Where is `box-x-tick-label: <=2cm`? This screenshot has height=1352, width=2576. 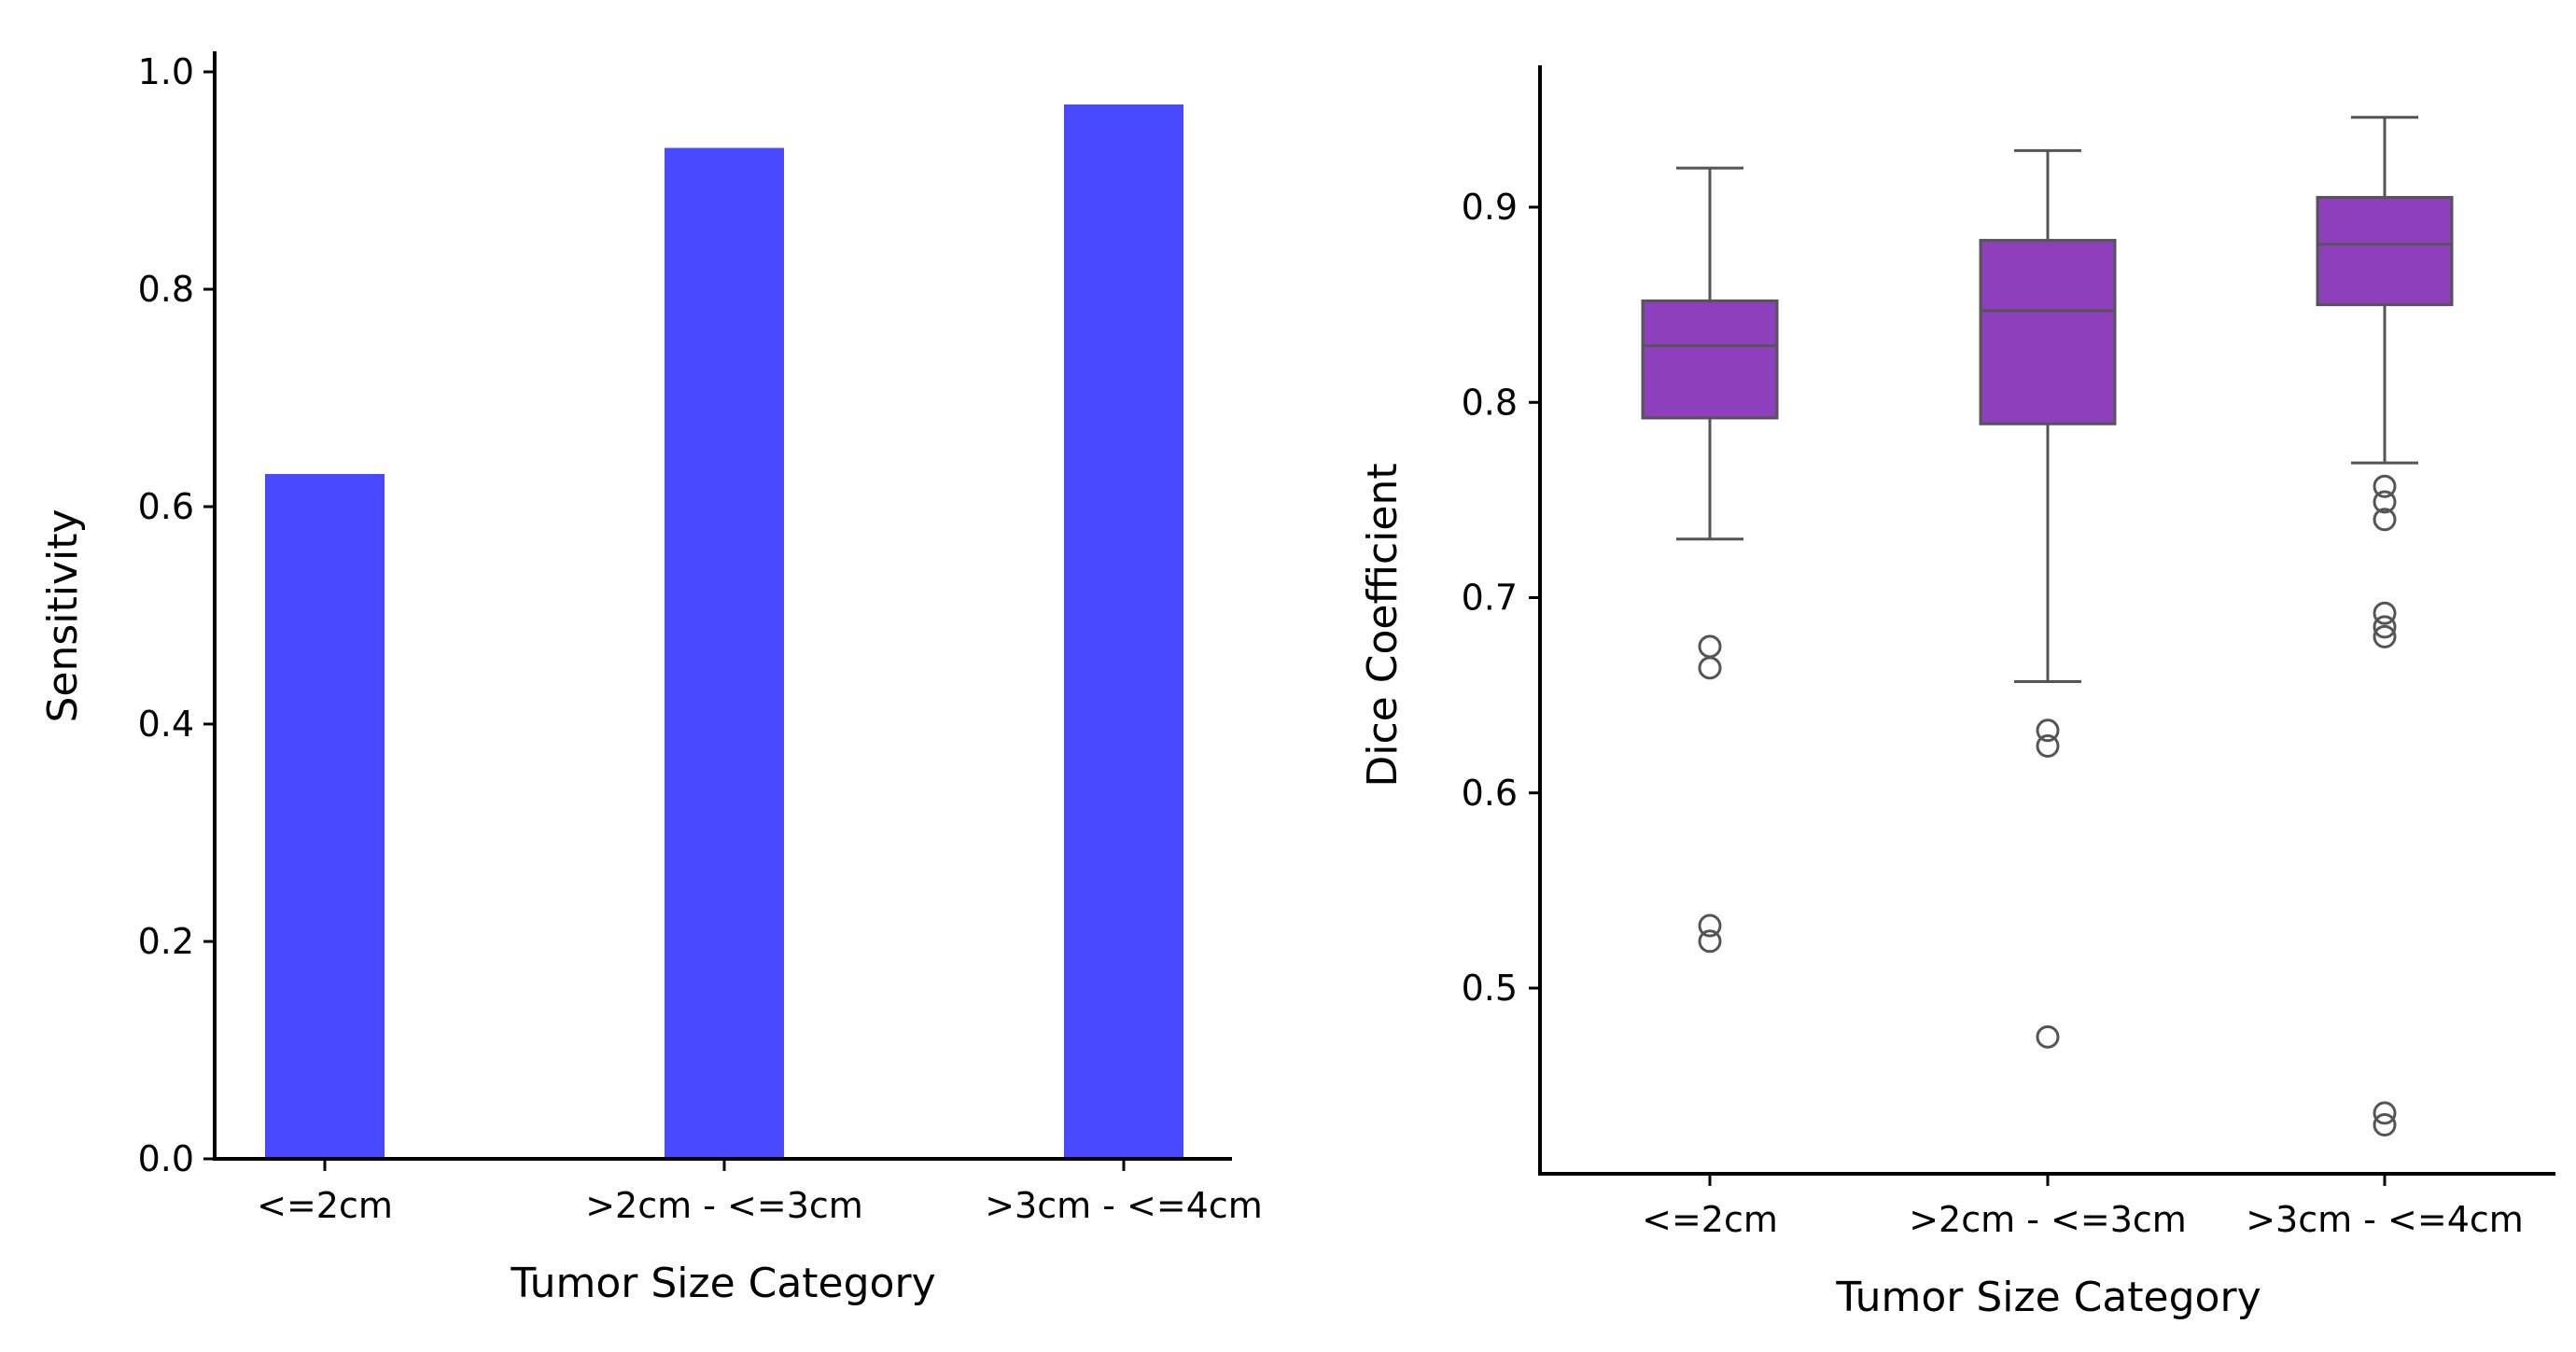 box-x-tick-label: <=2cm is located at coordinates (1710, 1219).